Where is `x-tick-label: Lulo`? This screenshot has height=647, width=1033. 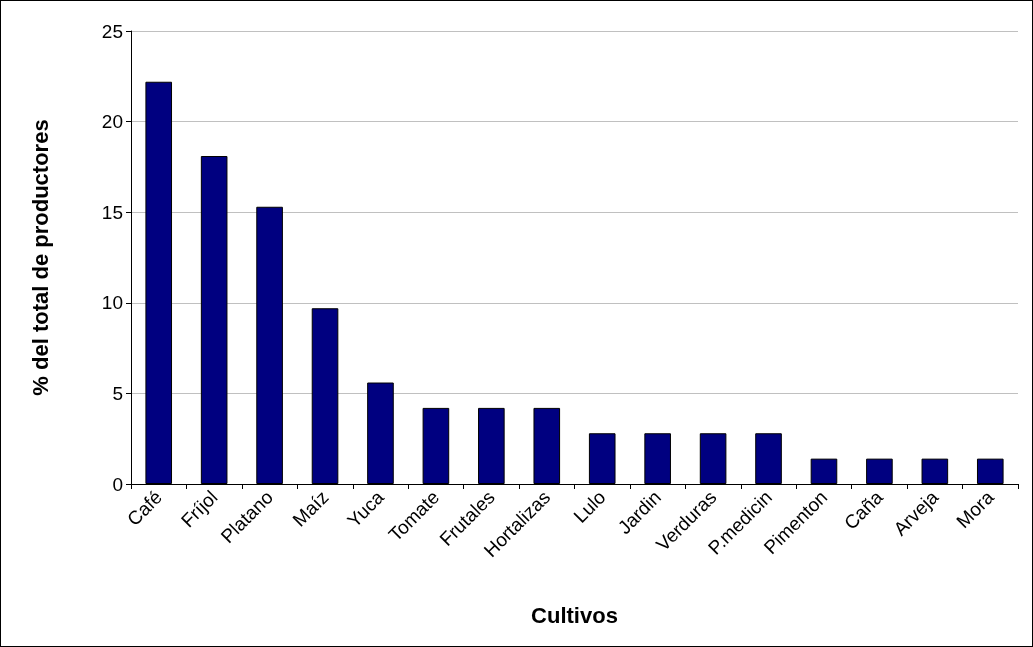
x-tick-label: Lulo is located at coordinates (589, 506).